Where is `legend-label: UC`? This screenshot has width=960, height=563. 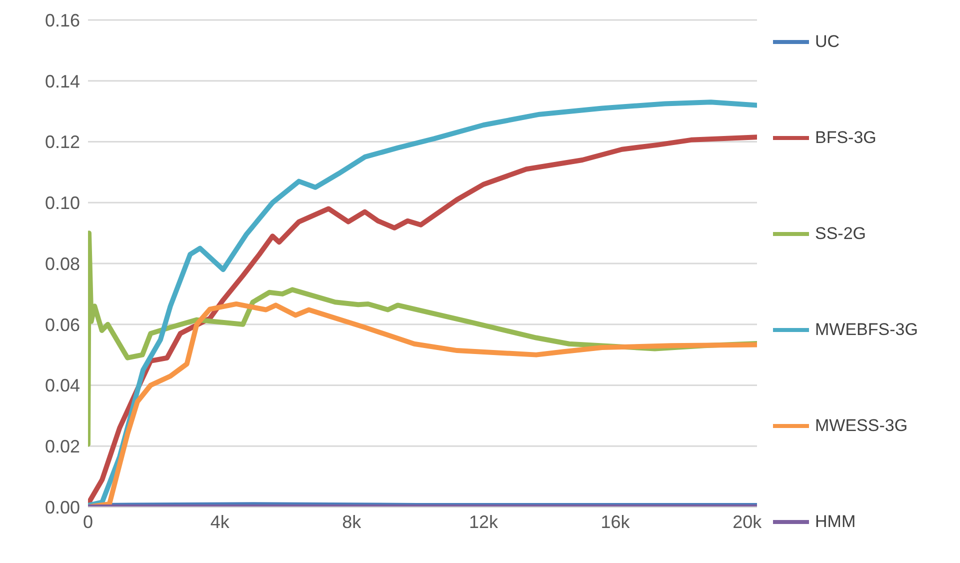 legend-label: UC is located at coordinates (827, 42).